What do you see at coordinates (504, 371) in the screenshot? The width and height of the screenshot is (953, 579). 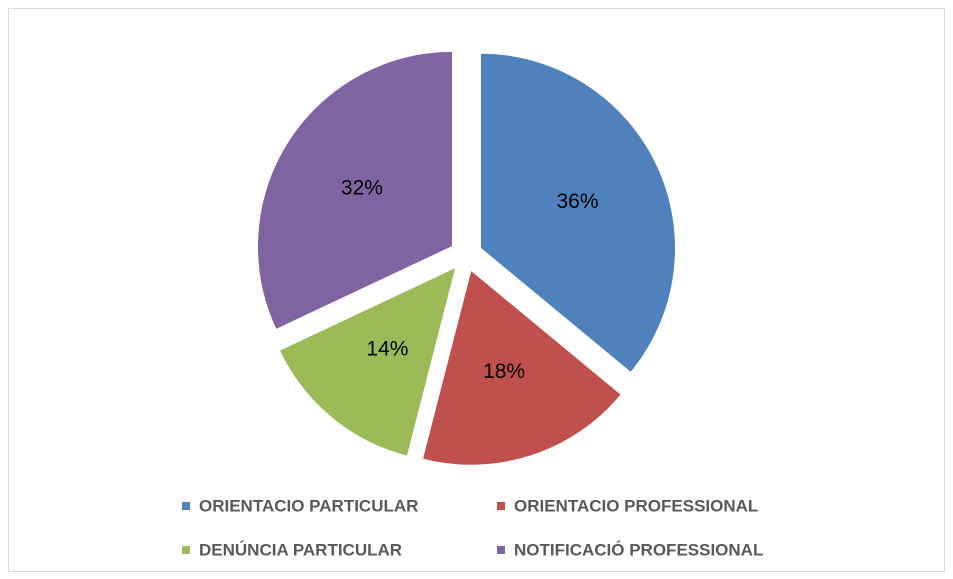 I see `slice-label: 18%` at bounding box center [504, 371].